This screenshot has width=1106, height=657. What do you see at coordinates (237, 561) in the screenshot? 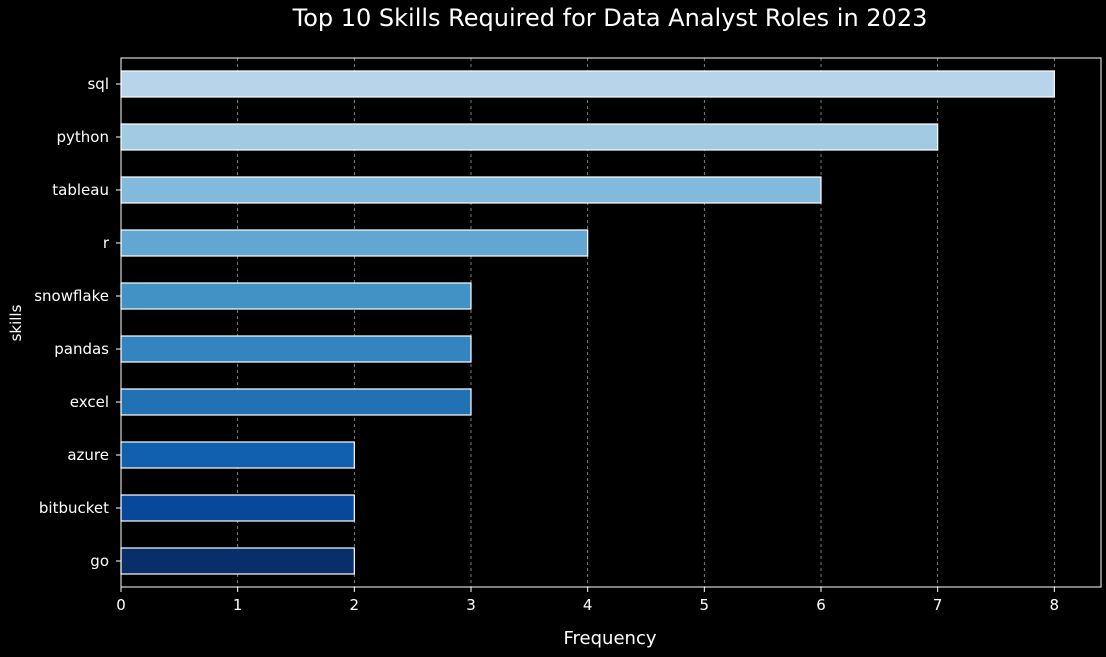
I see `bar-go` at bounding box center [237, 561].